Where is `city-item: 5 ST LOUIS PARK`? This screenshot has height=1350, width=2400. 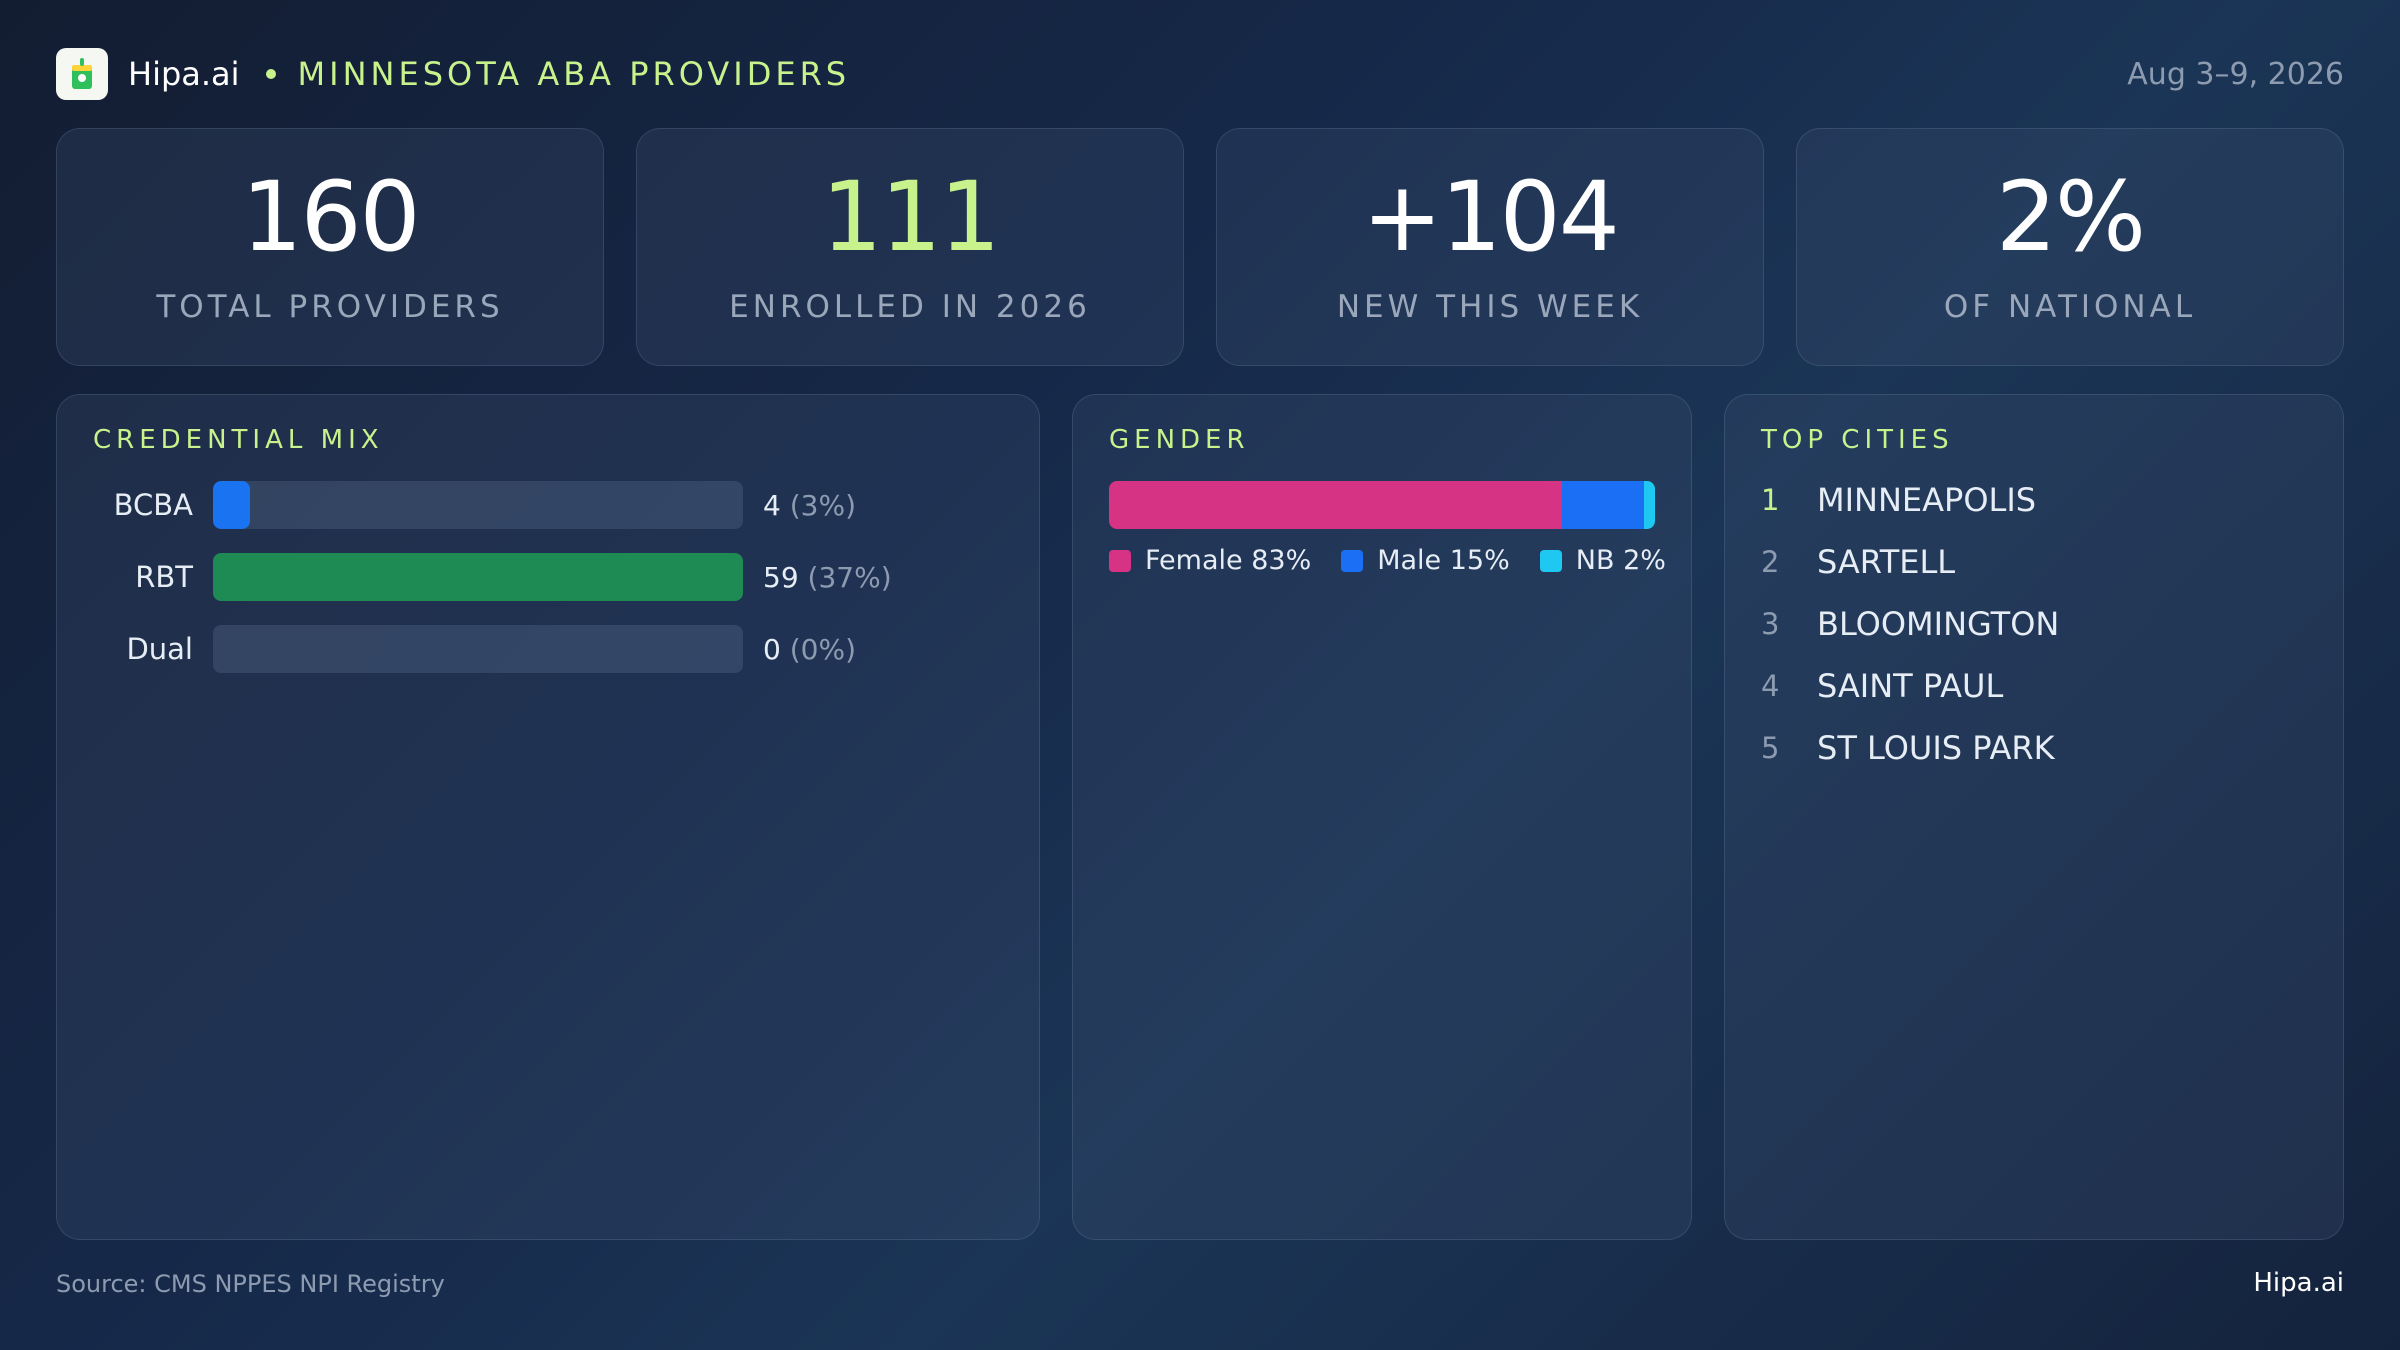 city-item: 5 ST LOUIS PARK is located at coordinates (1908, 748).